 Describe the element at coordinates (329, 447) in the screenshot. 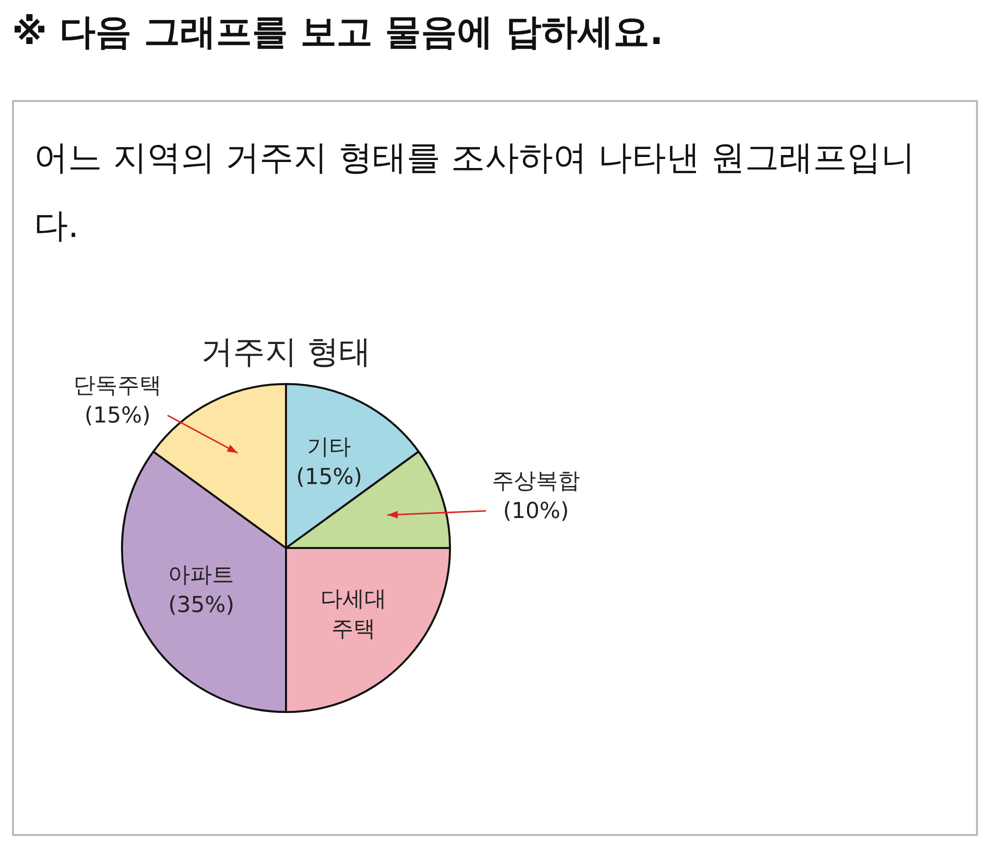

I see `slice-label: 기타` at that location.